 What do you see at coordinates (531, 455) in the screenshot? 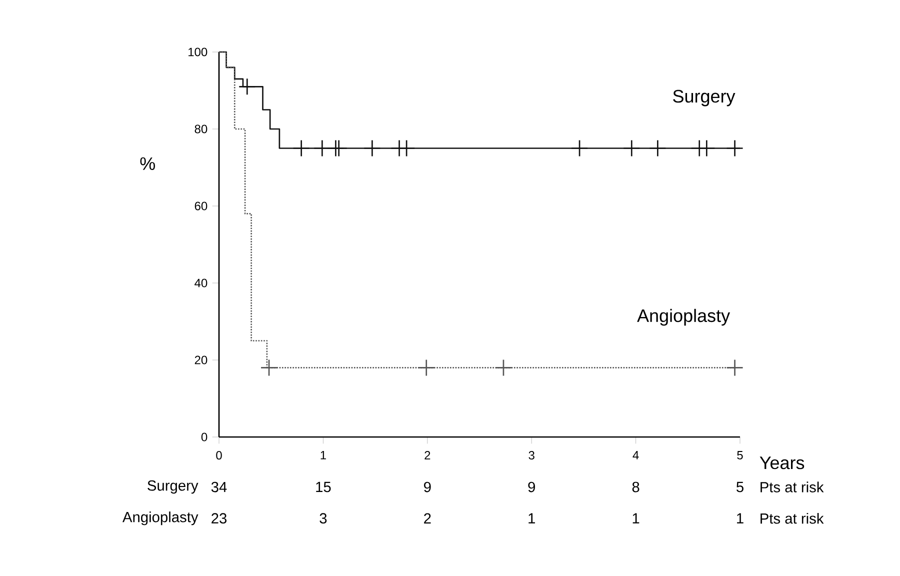
I see `x-tick-label: 3` at bounding box center [531, 455].